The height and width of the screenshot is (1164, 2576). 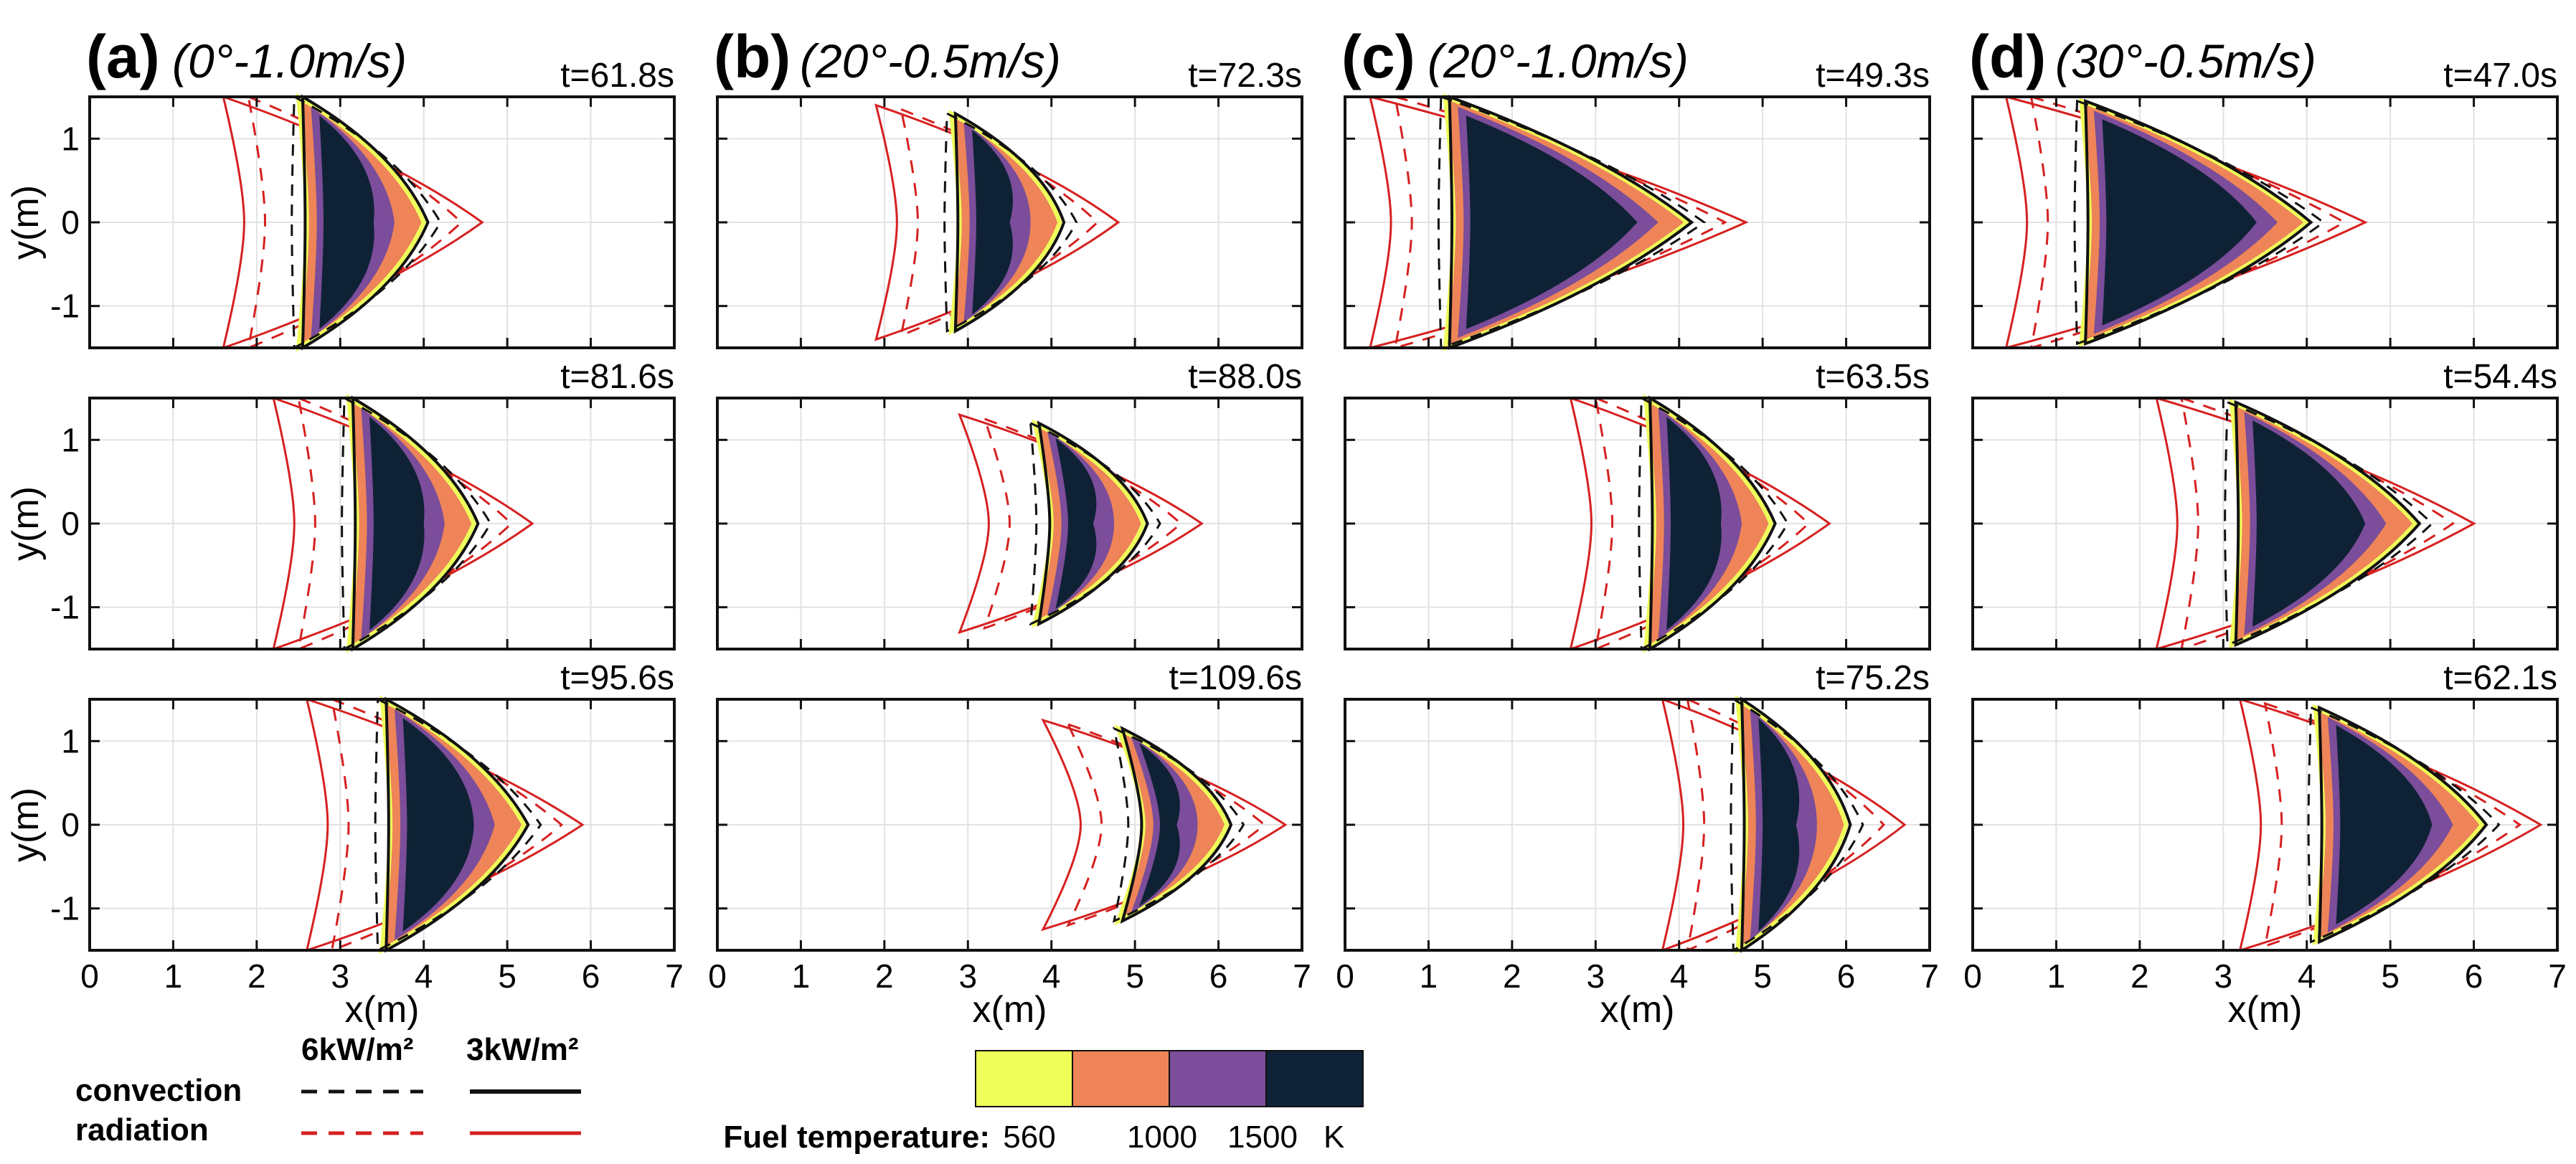 I want to click on time-label: t=61.8s, so click(x=617, y=76).